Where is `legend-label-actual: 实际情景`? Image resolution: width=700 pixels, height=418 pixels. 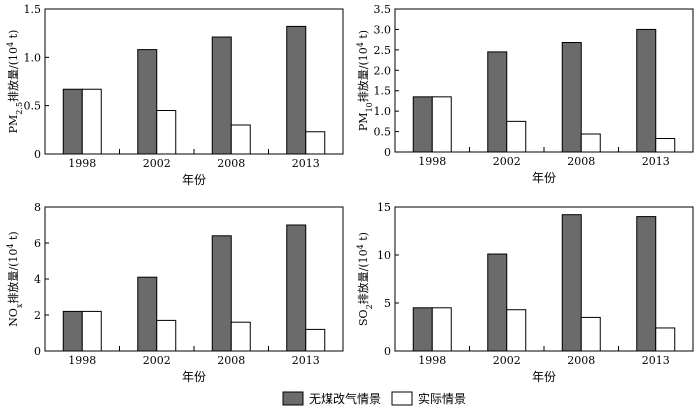
legend-label-actual: 实际情景 is located at coordinates (442, 398).